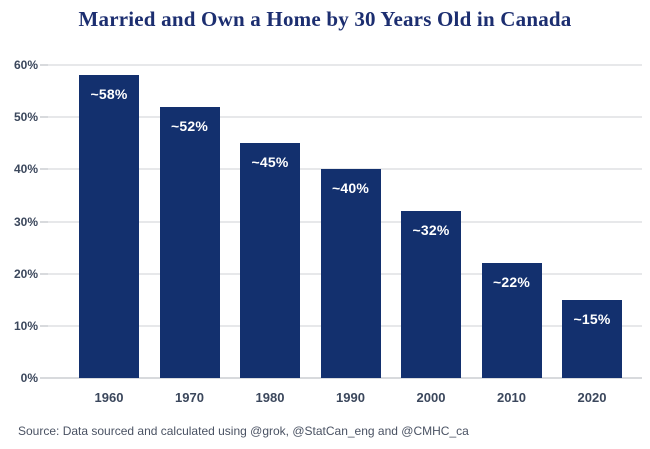  Describe the element at coordinates (431, 397) in the screenshot. I see `x-axis-tick-label: 2000` at that location.